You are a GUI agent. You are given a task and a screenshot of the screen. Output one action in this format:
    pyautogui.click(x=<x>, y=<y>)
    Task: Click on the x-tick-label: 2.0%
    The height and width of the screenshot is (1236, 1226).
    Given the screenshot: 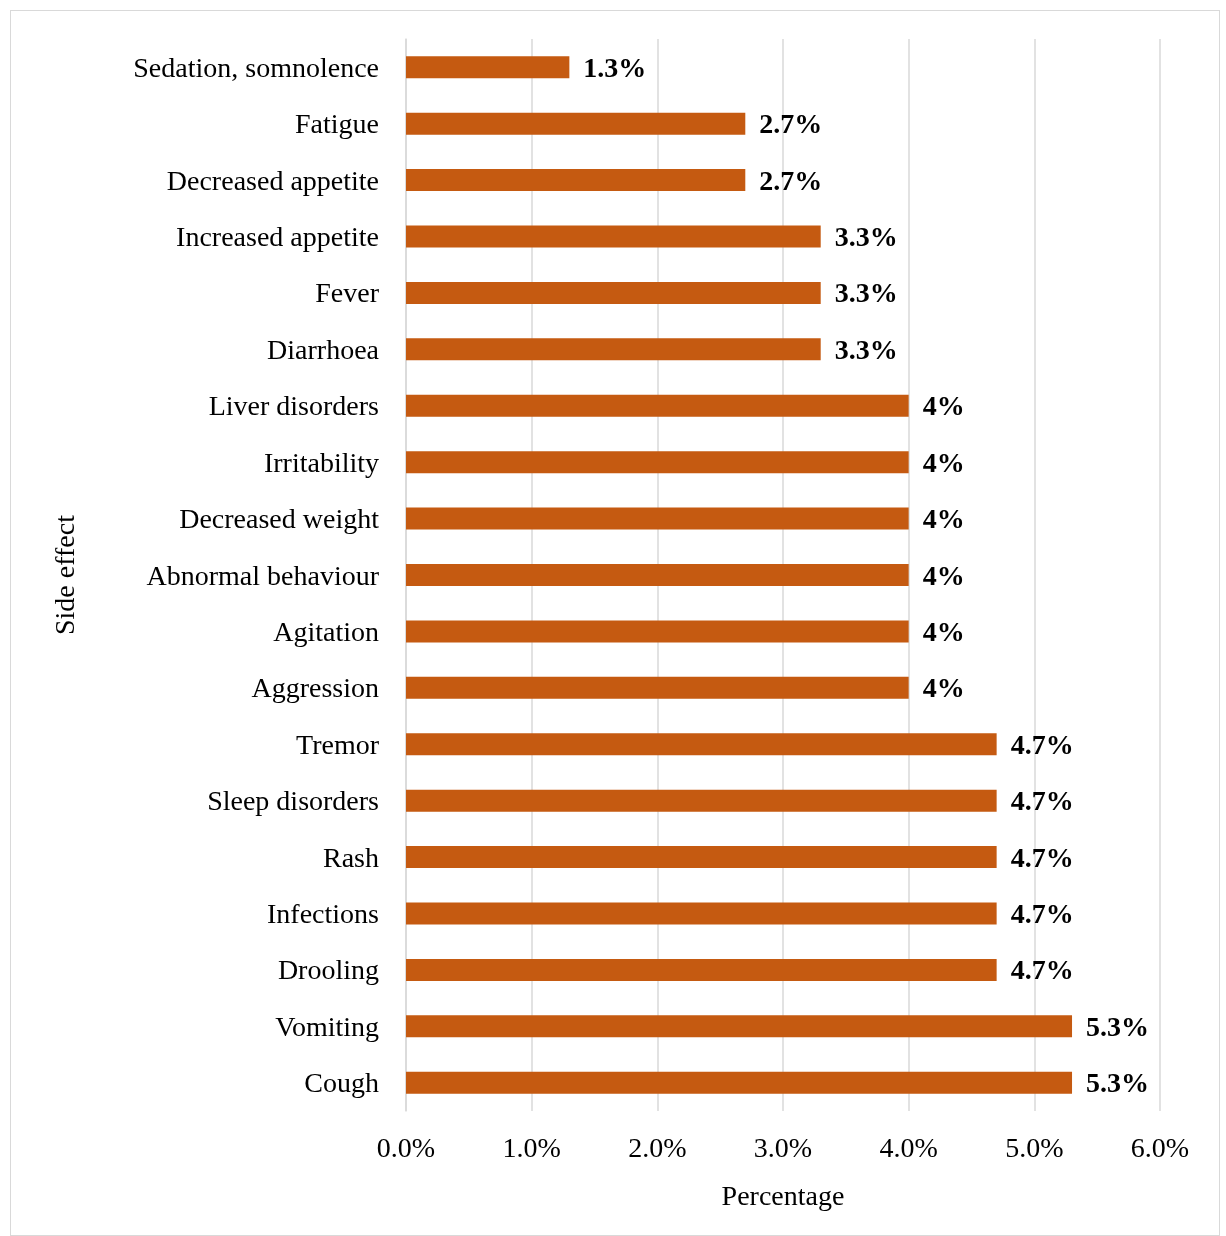 What is the action you would take?
    pyautogui.click(x=657, y=1147)
    